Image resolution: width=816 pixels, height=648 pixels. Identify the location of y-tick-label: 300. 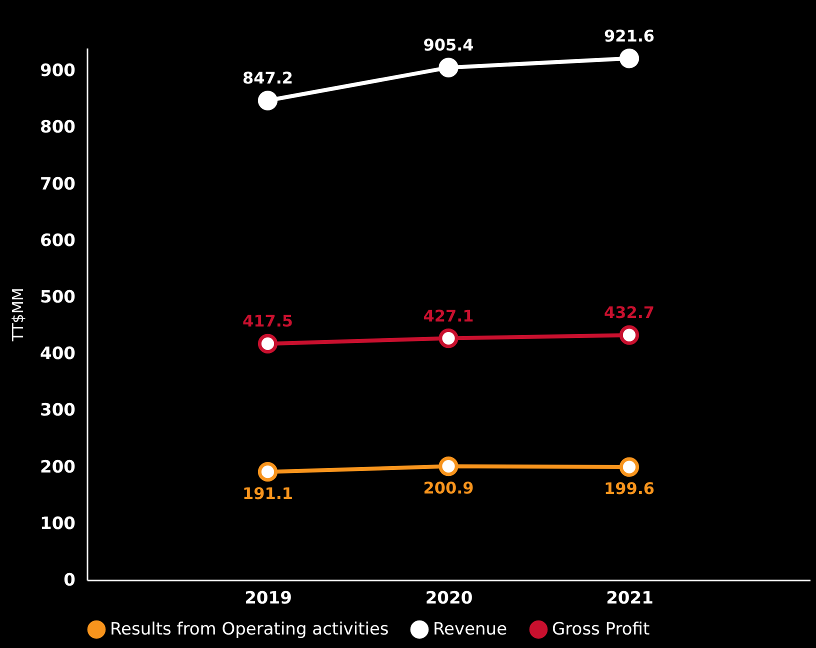
(58, 410).